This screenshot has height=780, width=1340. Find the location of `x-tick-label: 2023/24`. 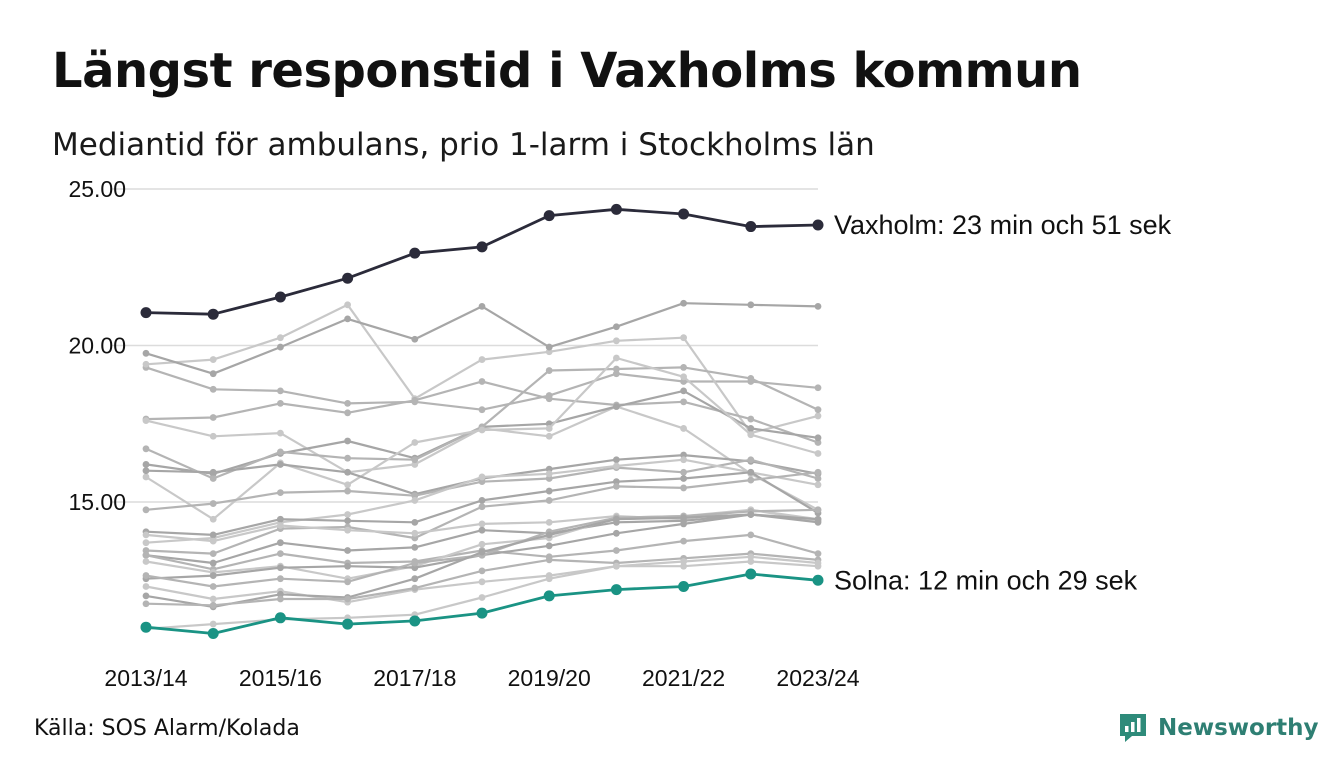

x-tick-label: 2023/24 is located at coordinates (817, 678).